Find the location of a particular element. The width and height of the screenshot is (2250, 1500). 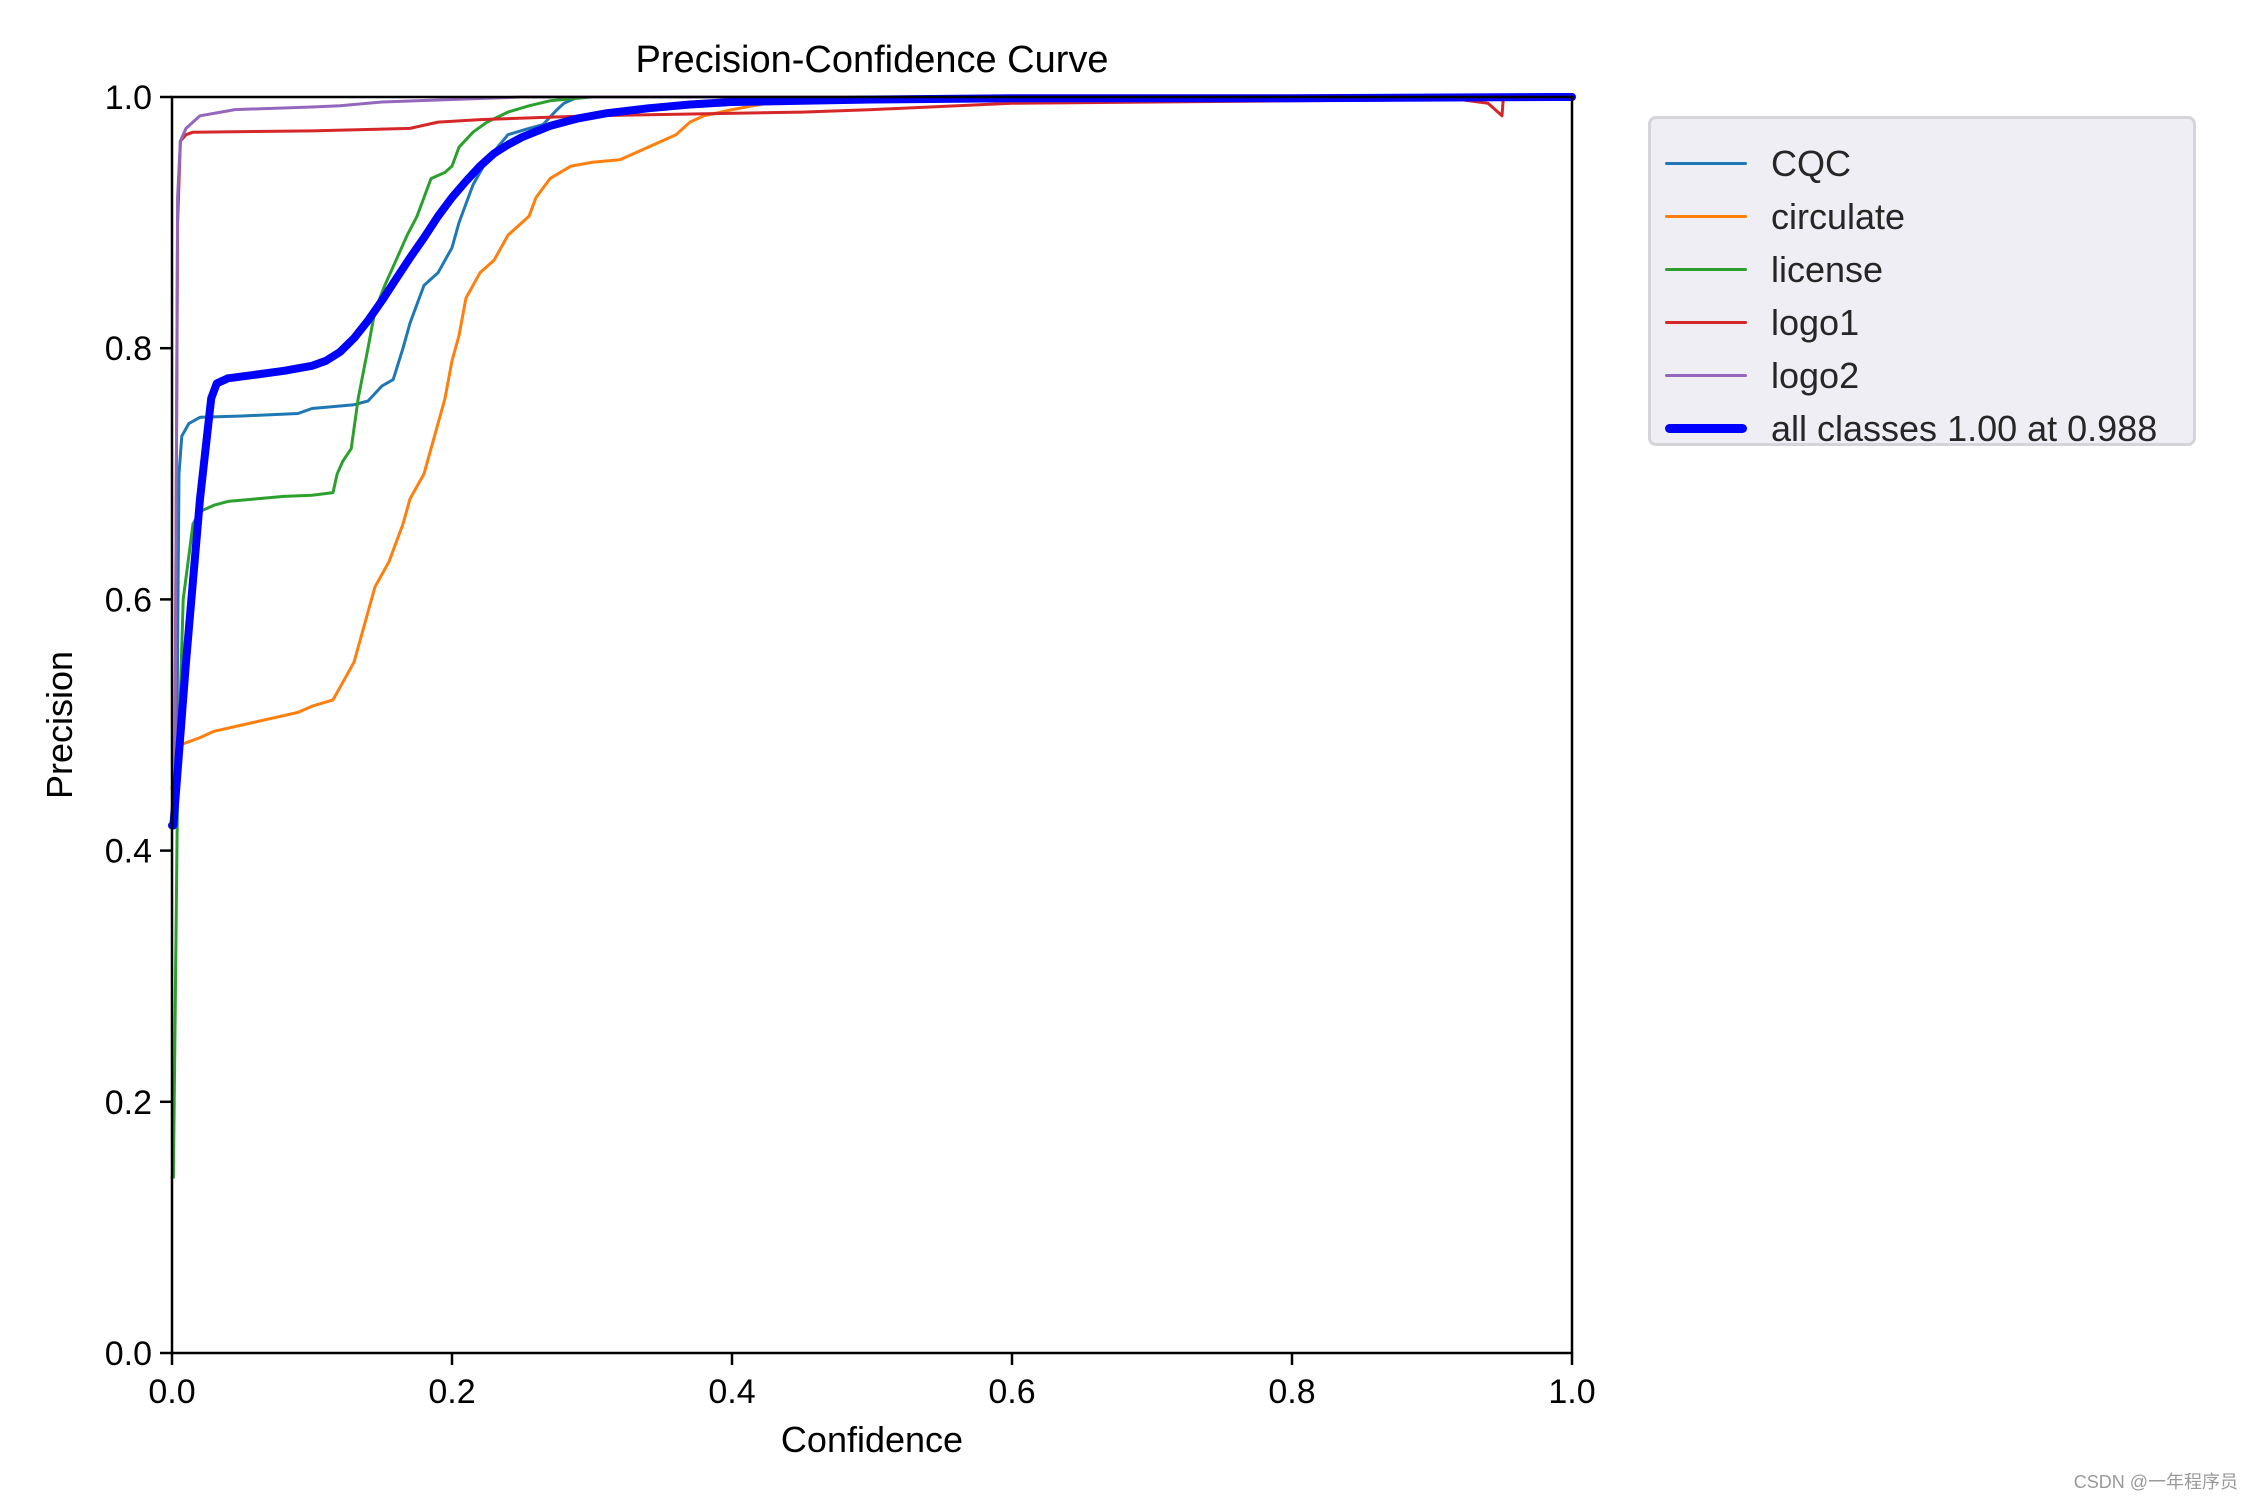

legend-swatch-cqc is located at coordinates (1706, 163).